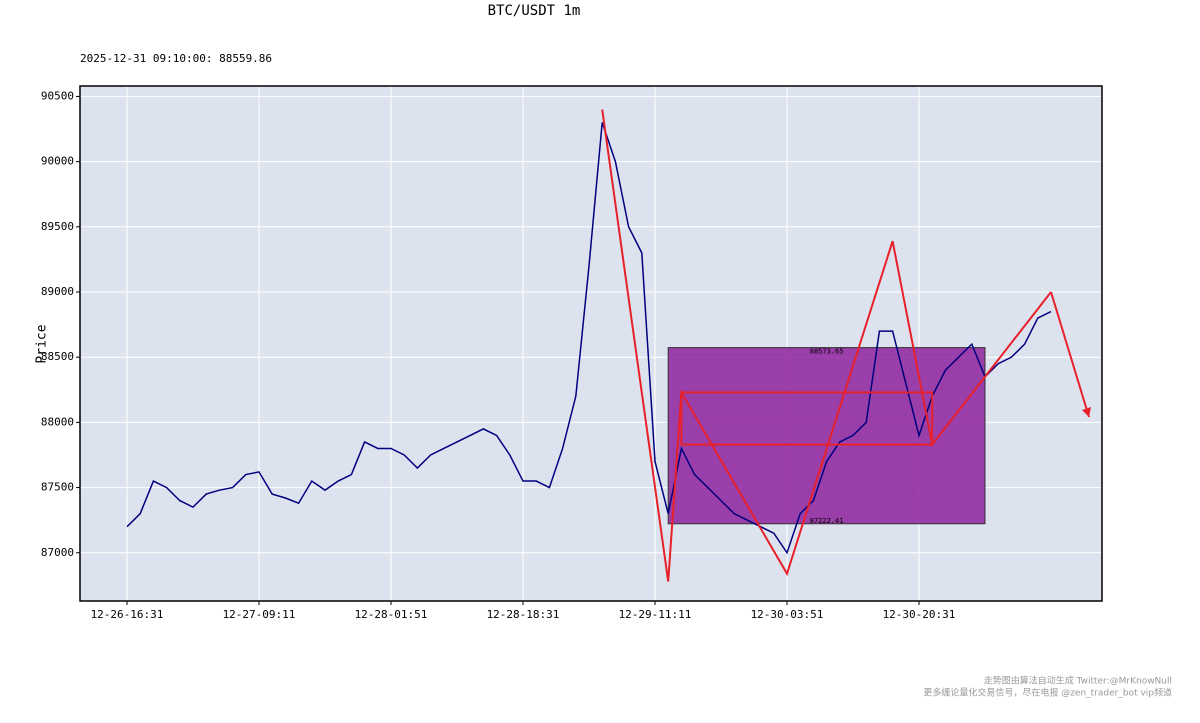 Image resolution: width=1200 pixels, height=723 pixels. Describe the element at coordinates (57, 291) in the screenshot. I see `y-tick-label: 89000` at that location.